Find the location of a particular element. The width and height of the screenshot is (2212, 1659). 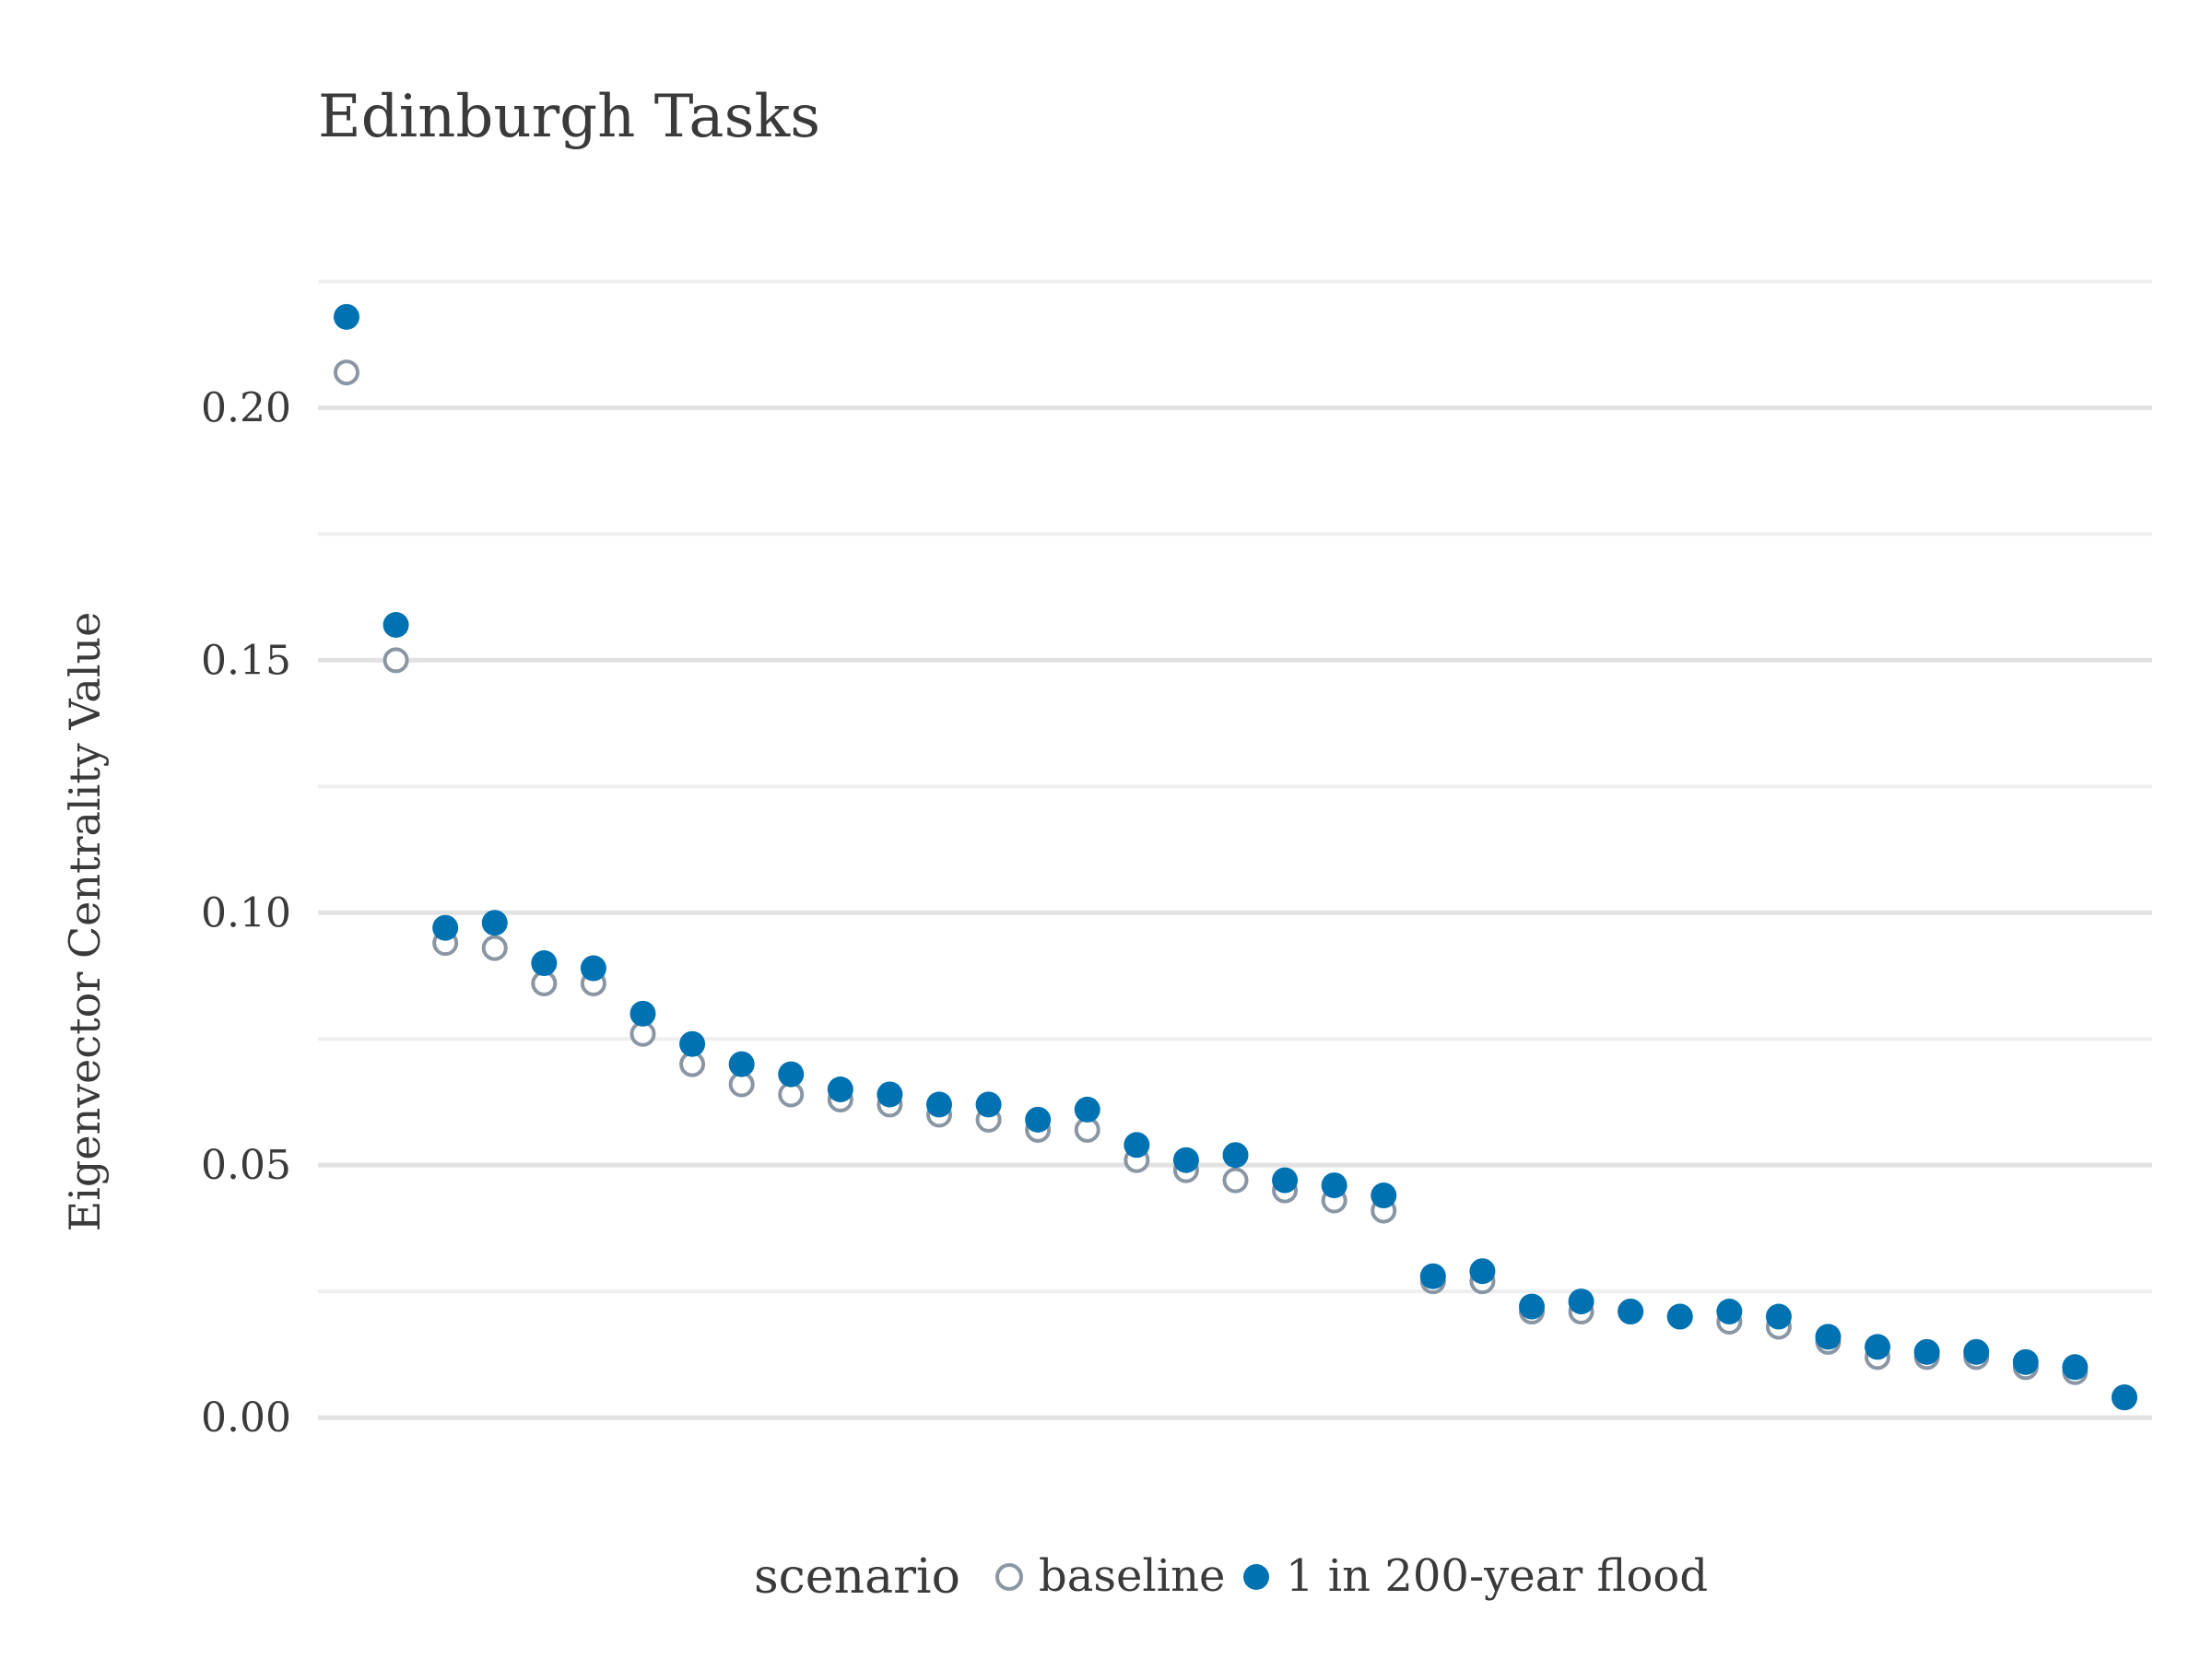

legend: scenario baseline 1 in 200-year flood is located at coordinates (1231, 1577).